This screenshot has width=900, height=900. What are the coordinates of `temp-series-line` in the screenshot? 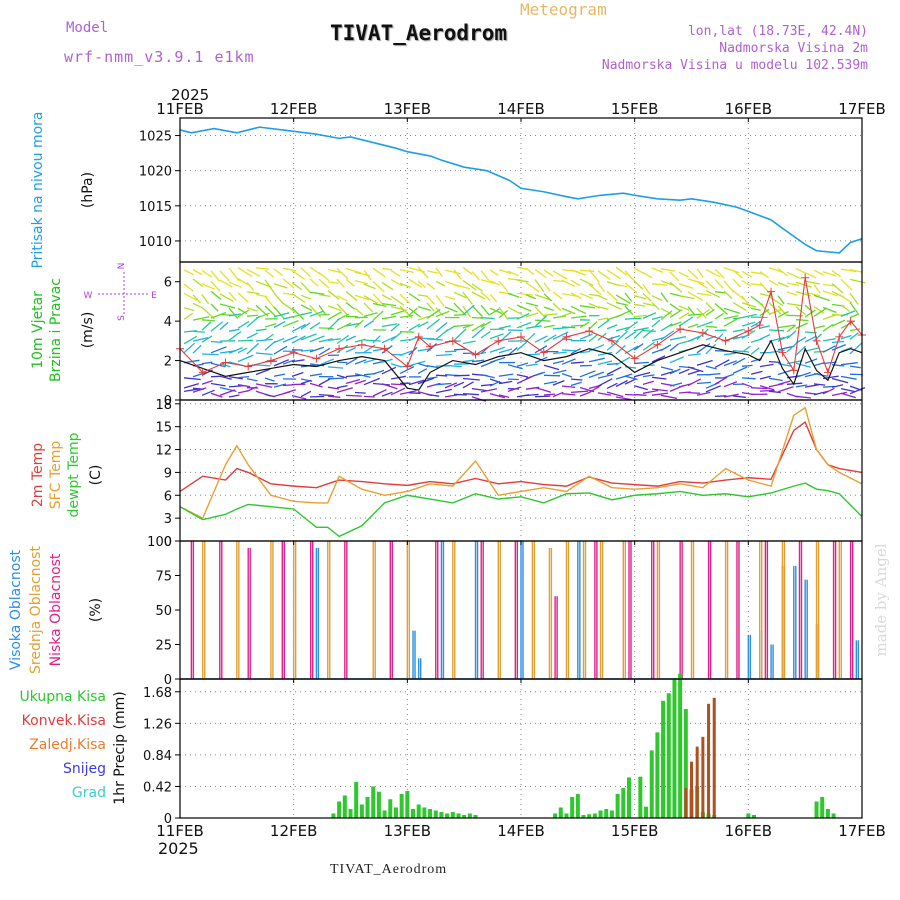 It's located at (521, 463).